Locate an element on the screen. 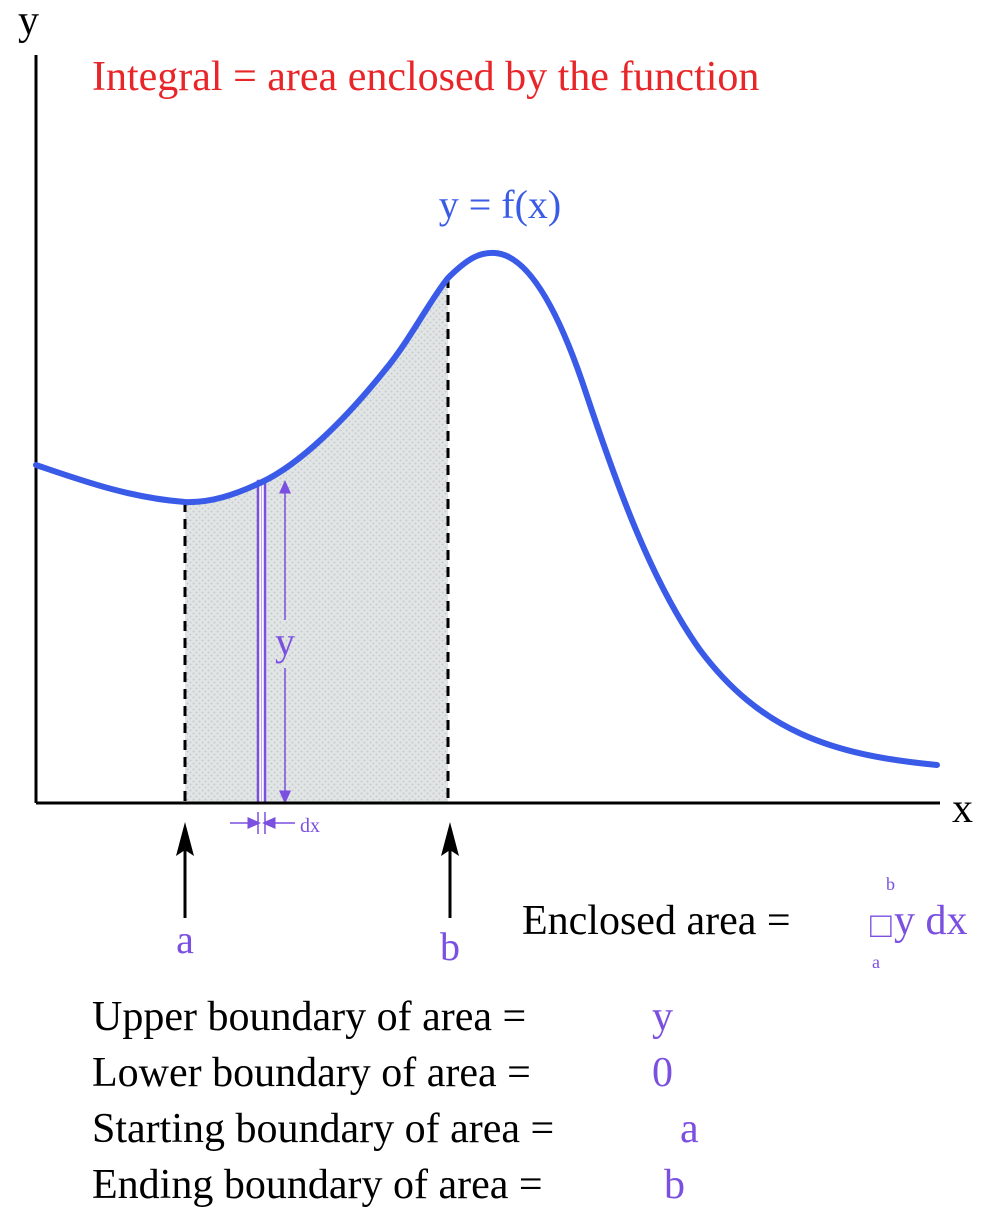  boundary-start-value: a is located at coordinates (689, 1129).